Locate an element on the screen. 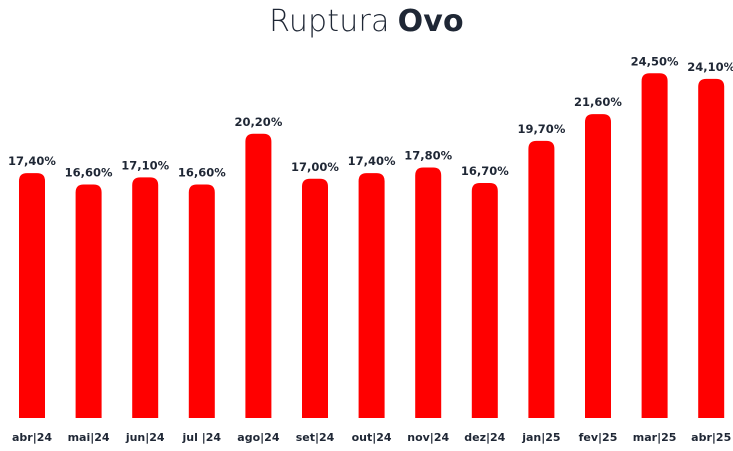  value-label-13: 24,10% is located at coordinates (710, 67).